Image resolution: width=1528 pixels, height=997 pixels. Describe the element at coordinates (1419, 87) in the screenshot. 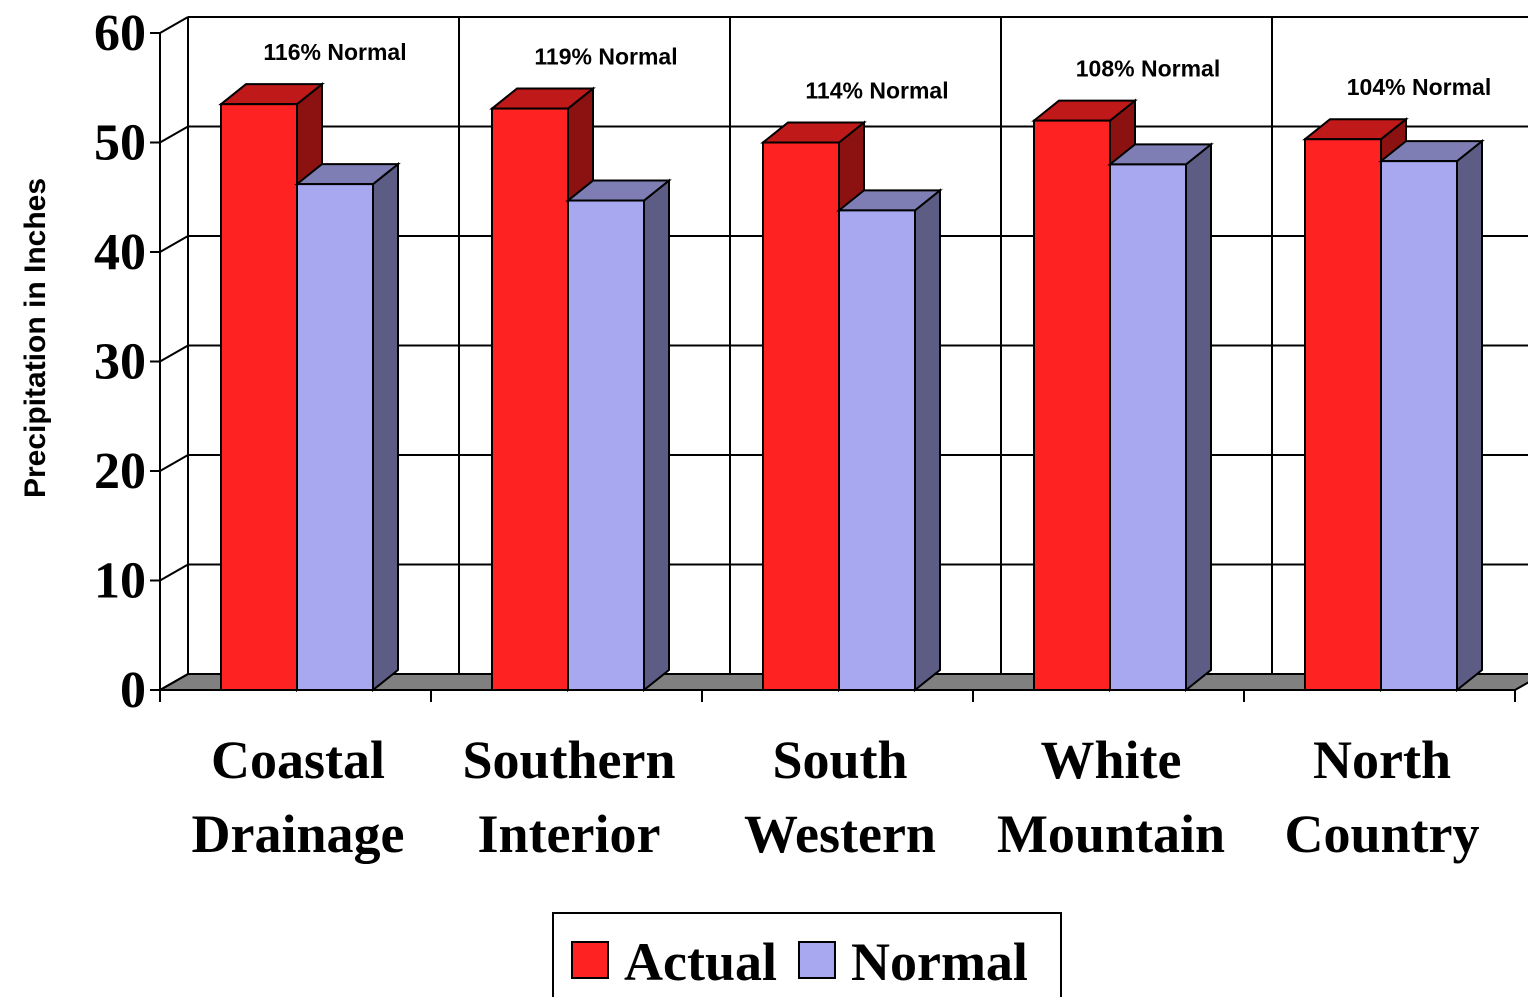

I see `annotation: 104% Normal` at that location.